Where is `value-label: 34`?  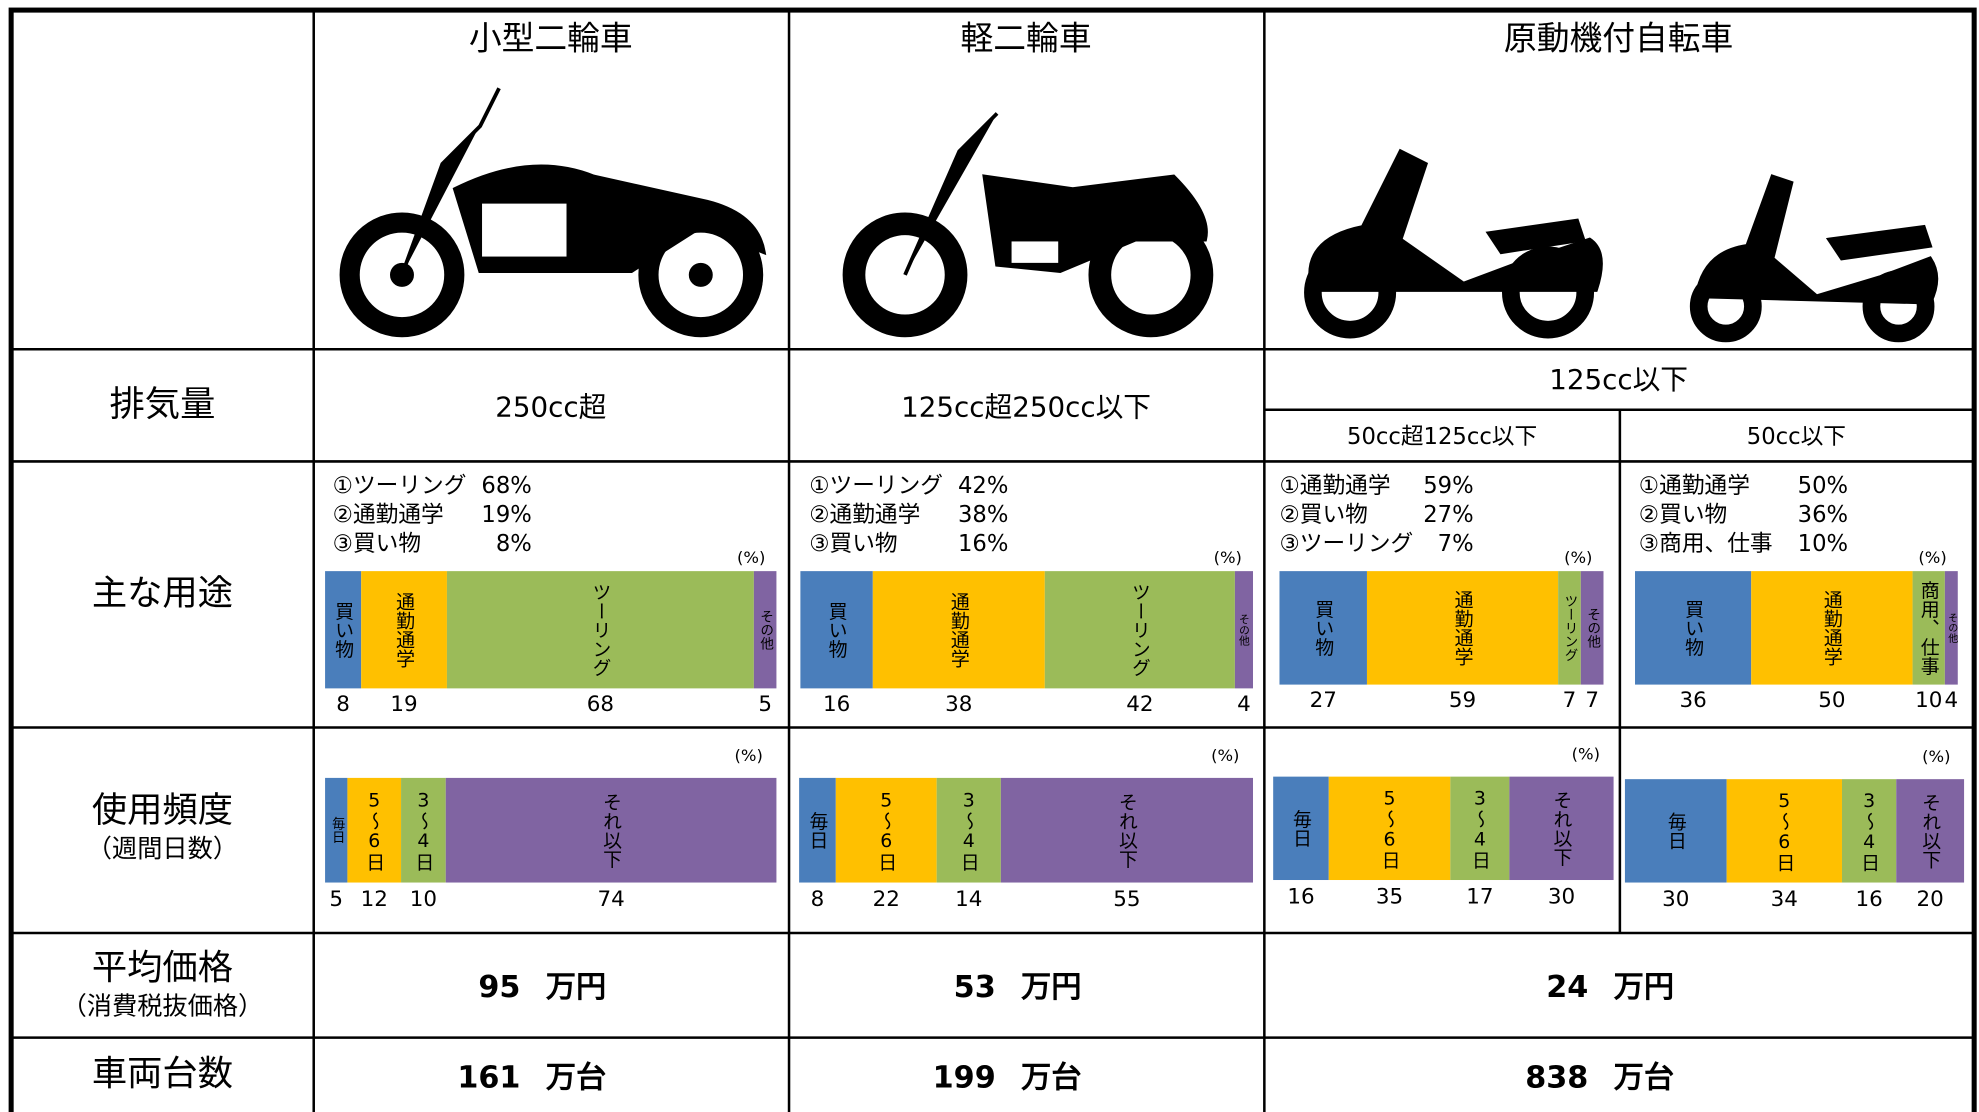 value-label: 34 is located at coordinates (1784, 899).